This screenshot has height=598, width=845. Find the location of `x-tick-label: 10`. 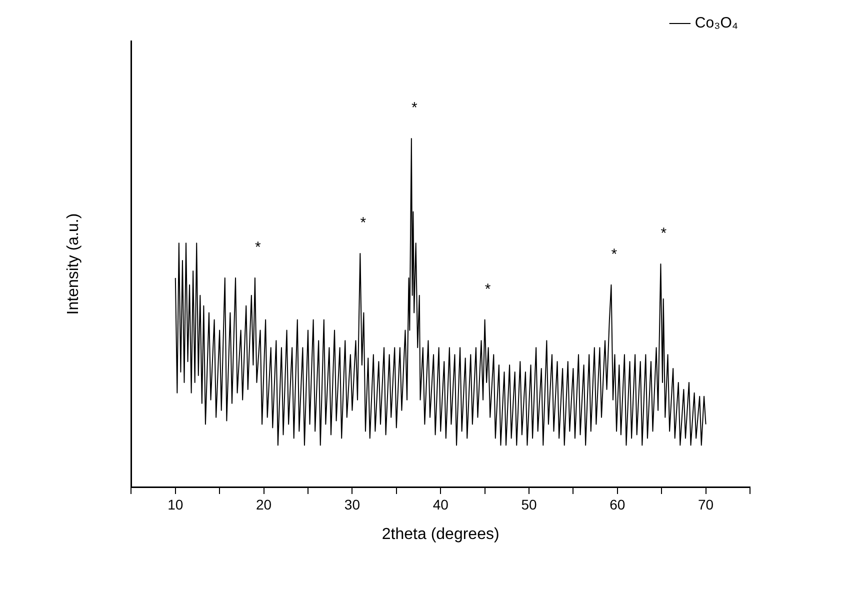

x-tick-label: 10 is located at coordinates (176, 504).